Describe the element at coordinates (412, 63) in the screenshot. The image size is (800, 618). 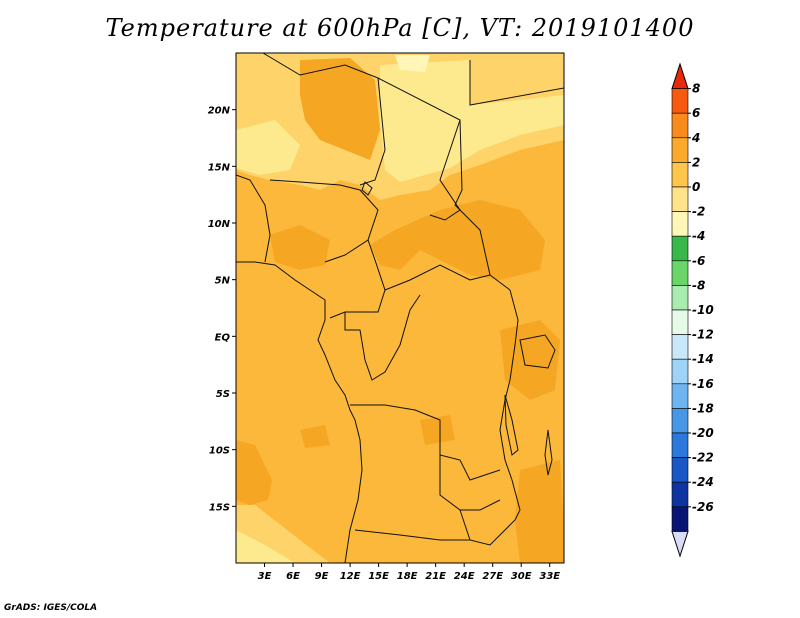
I see `field-minus4-to-minus2-north` at that location.